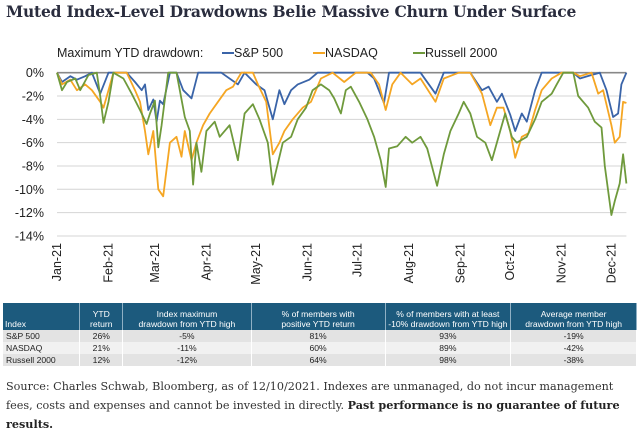 The height and width of the screenshot is (434, 640). I want to click on x-tick-label: May-21, so click(256, 264).